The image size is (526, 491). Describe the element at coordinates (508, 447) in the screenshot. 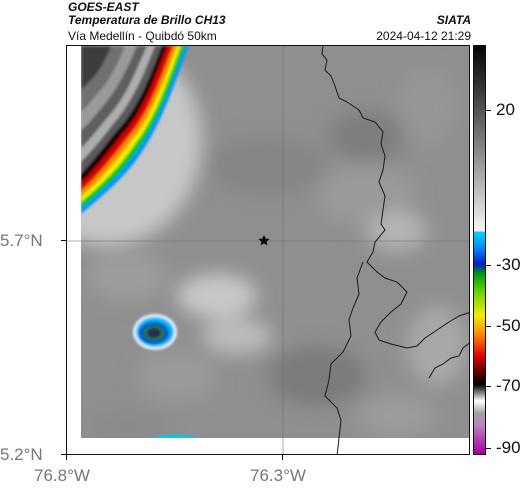

I see `colorbar-label: -90` at that location.